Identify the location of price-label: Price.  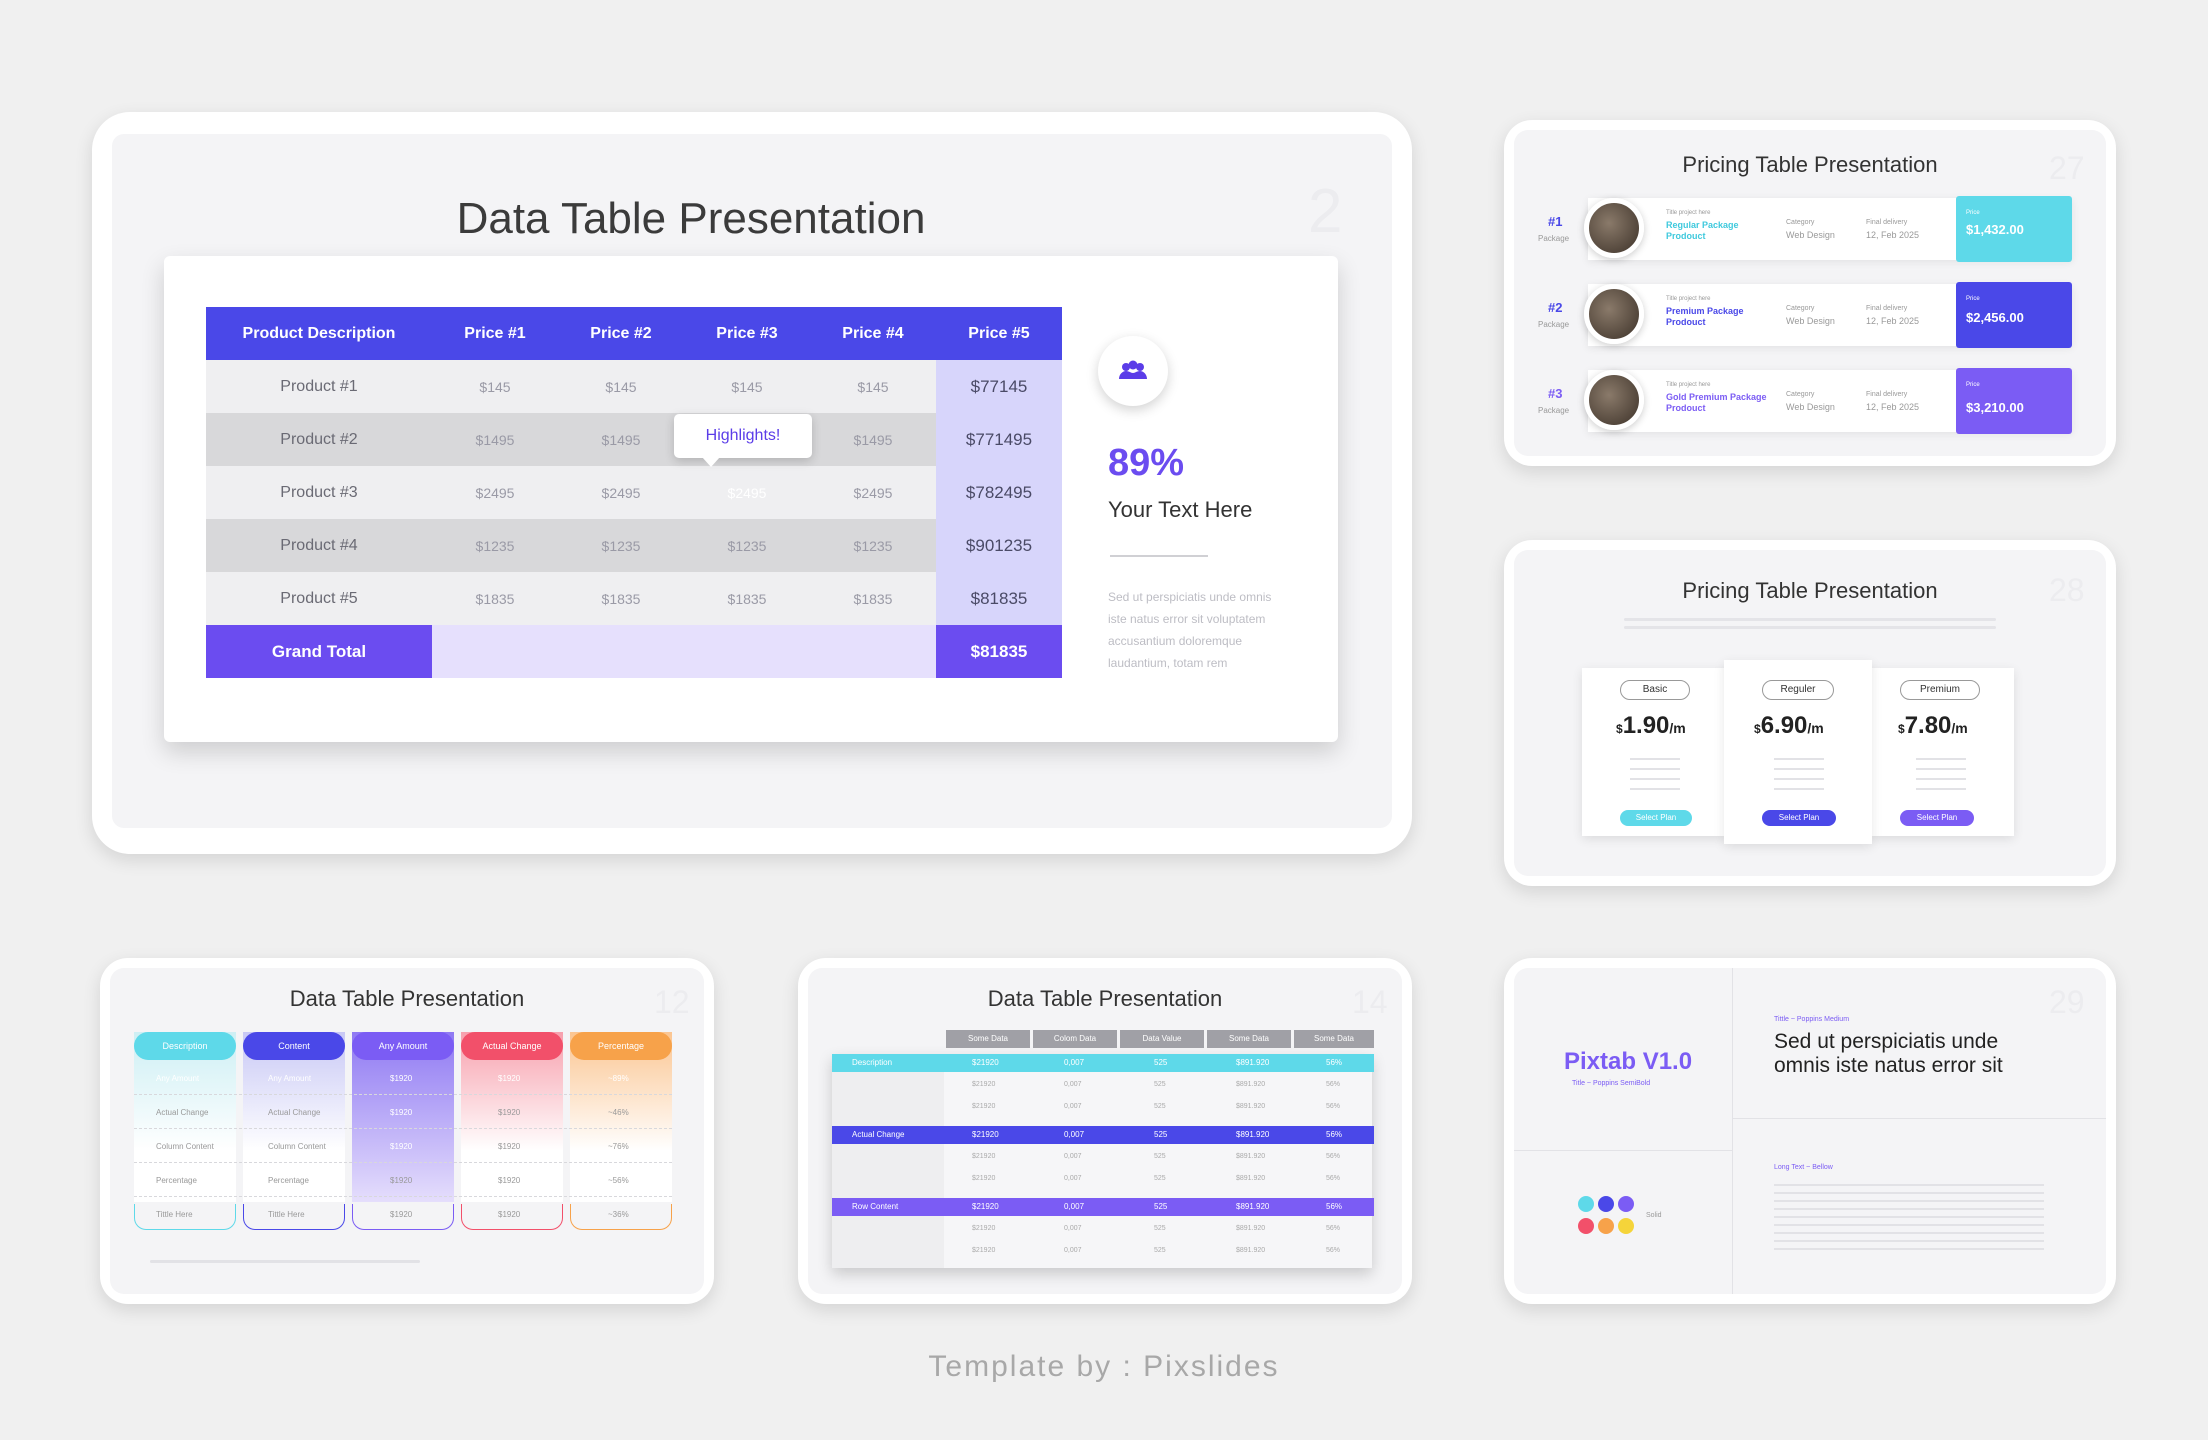
(1973, 213).